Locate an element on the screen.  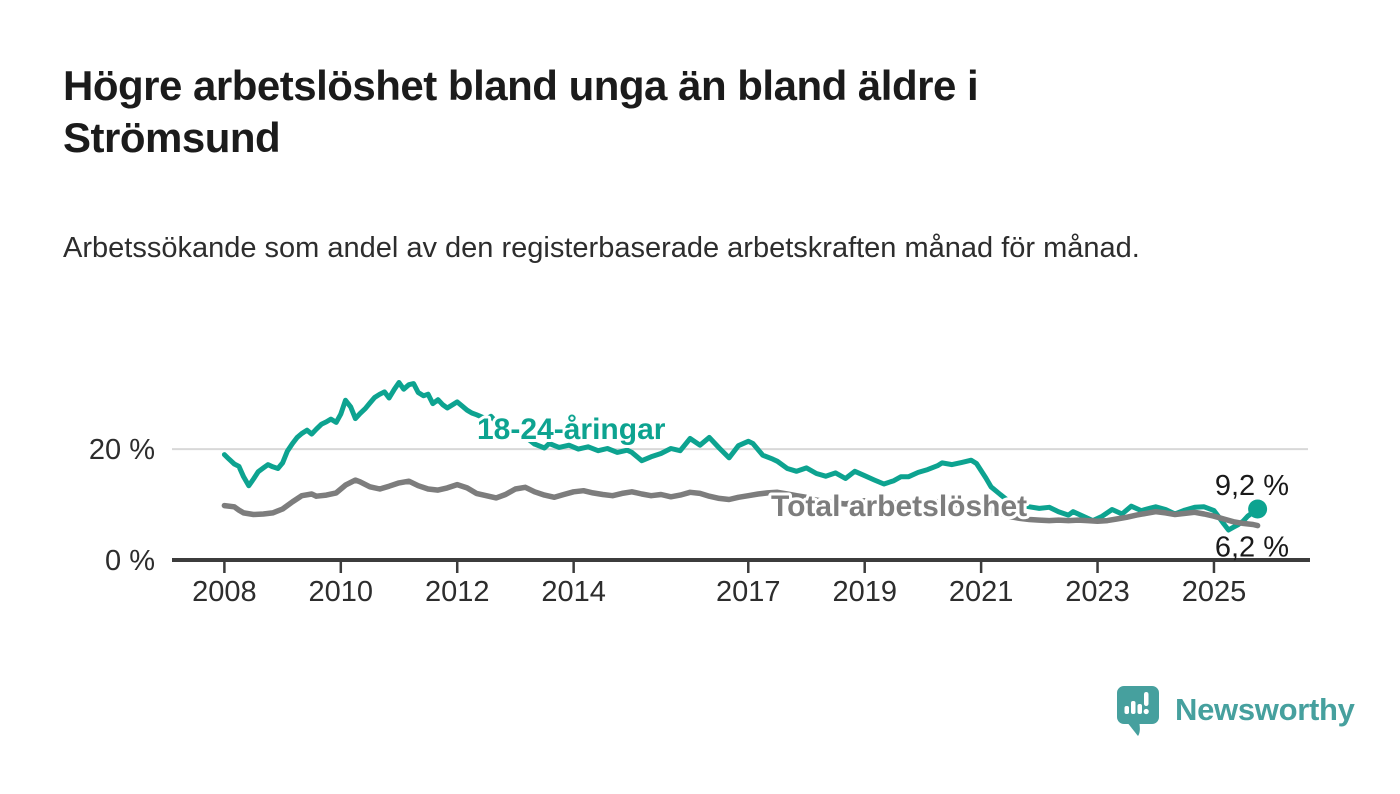
series-label-total: Total arbetslöshet is located at coordinates (899, 506).